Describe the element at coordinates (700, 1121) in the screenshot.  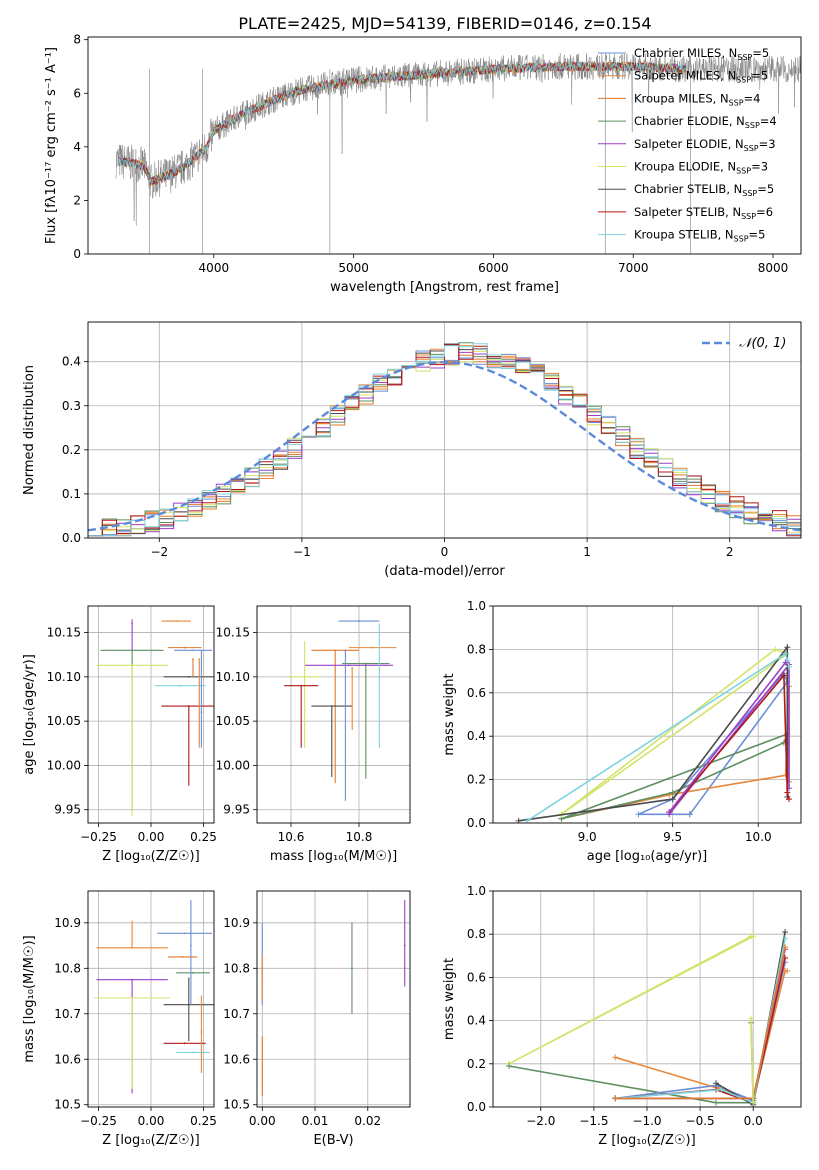
I see `x-tick-label: −0.5` at that location.